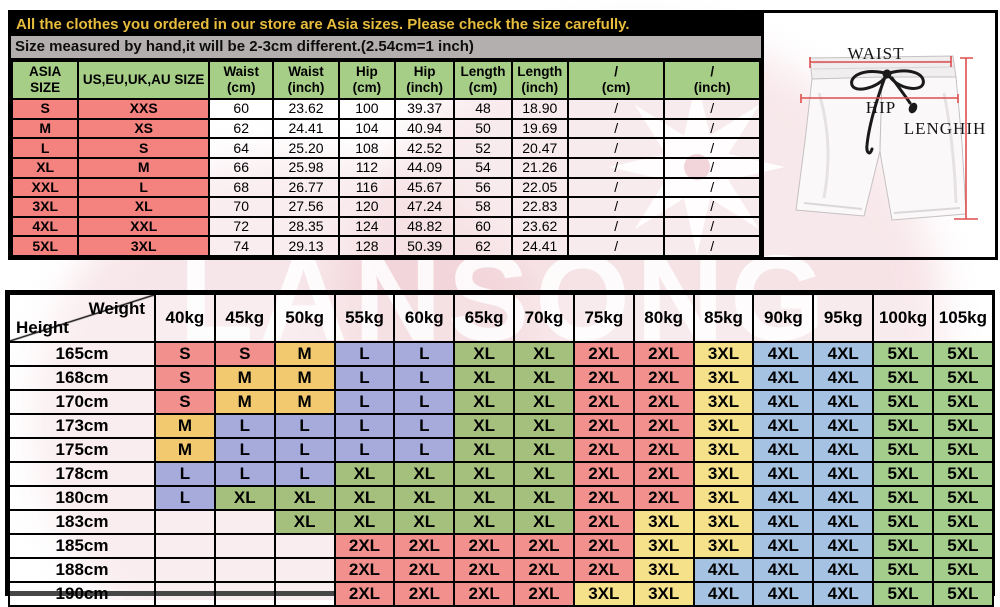  What do you see at coordinates (45, 226) in the screenshot?
I see `asia-size-cell: 4XL` at bounding box center [45, 226].